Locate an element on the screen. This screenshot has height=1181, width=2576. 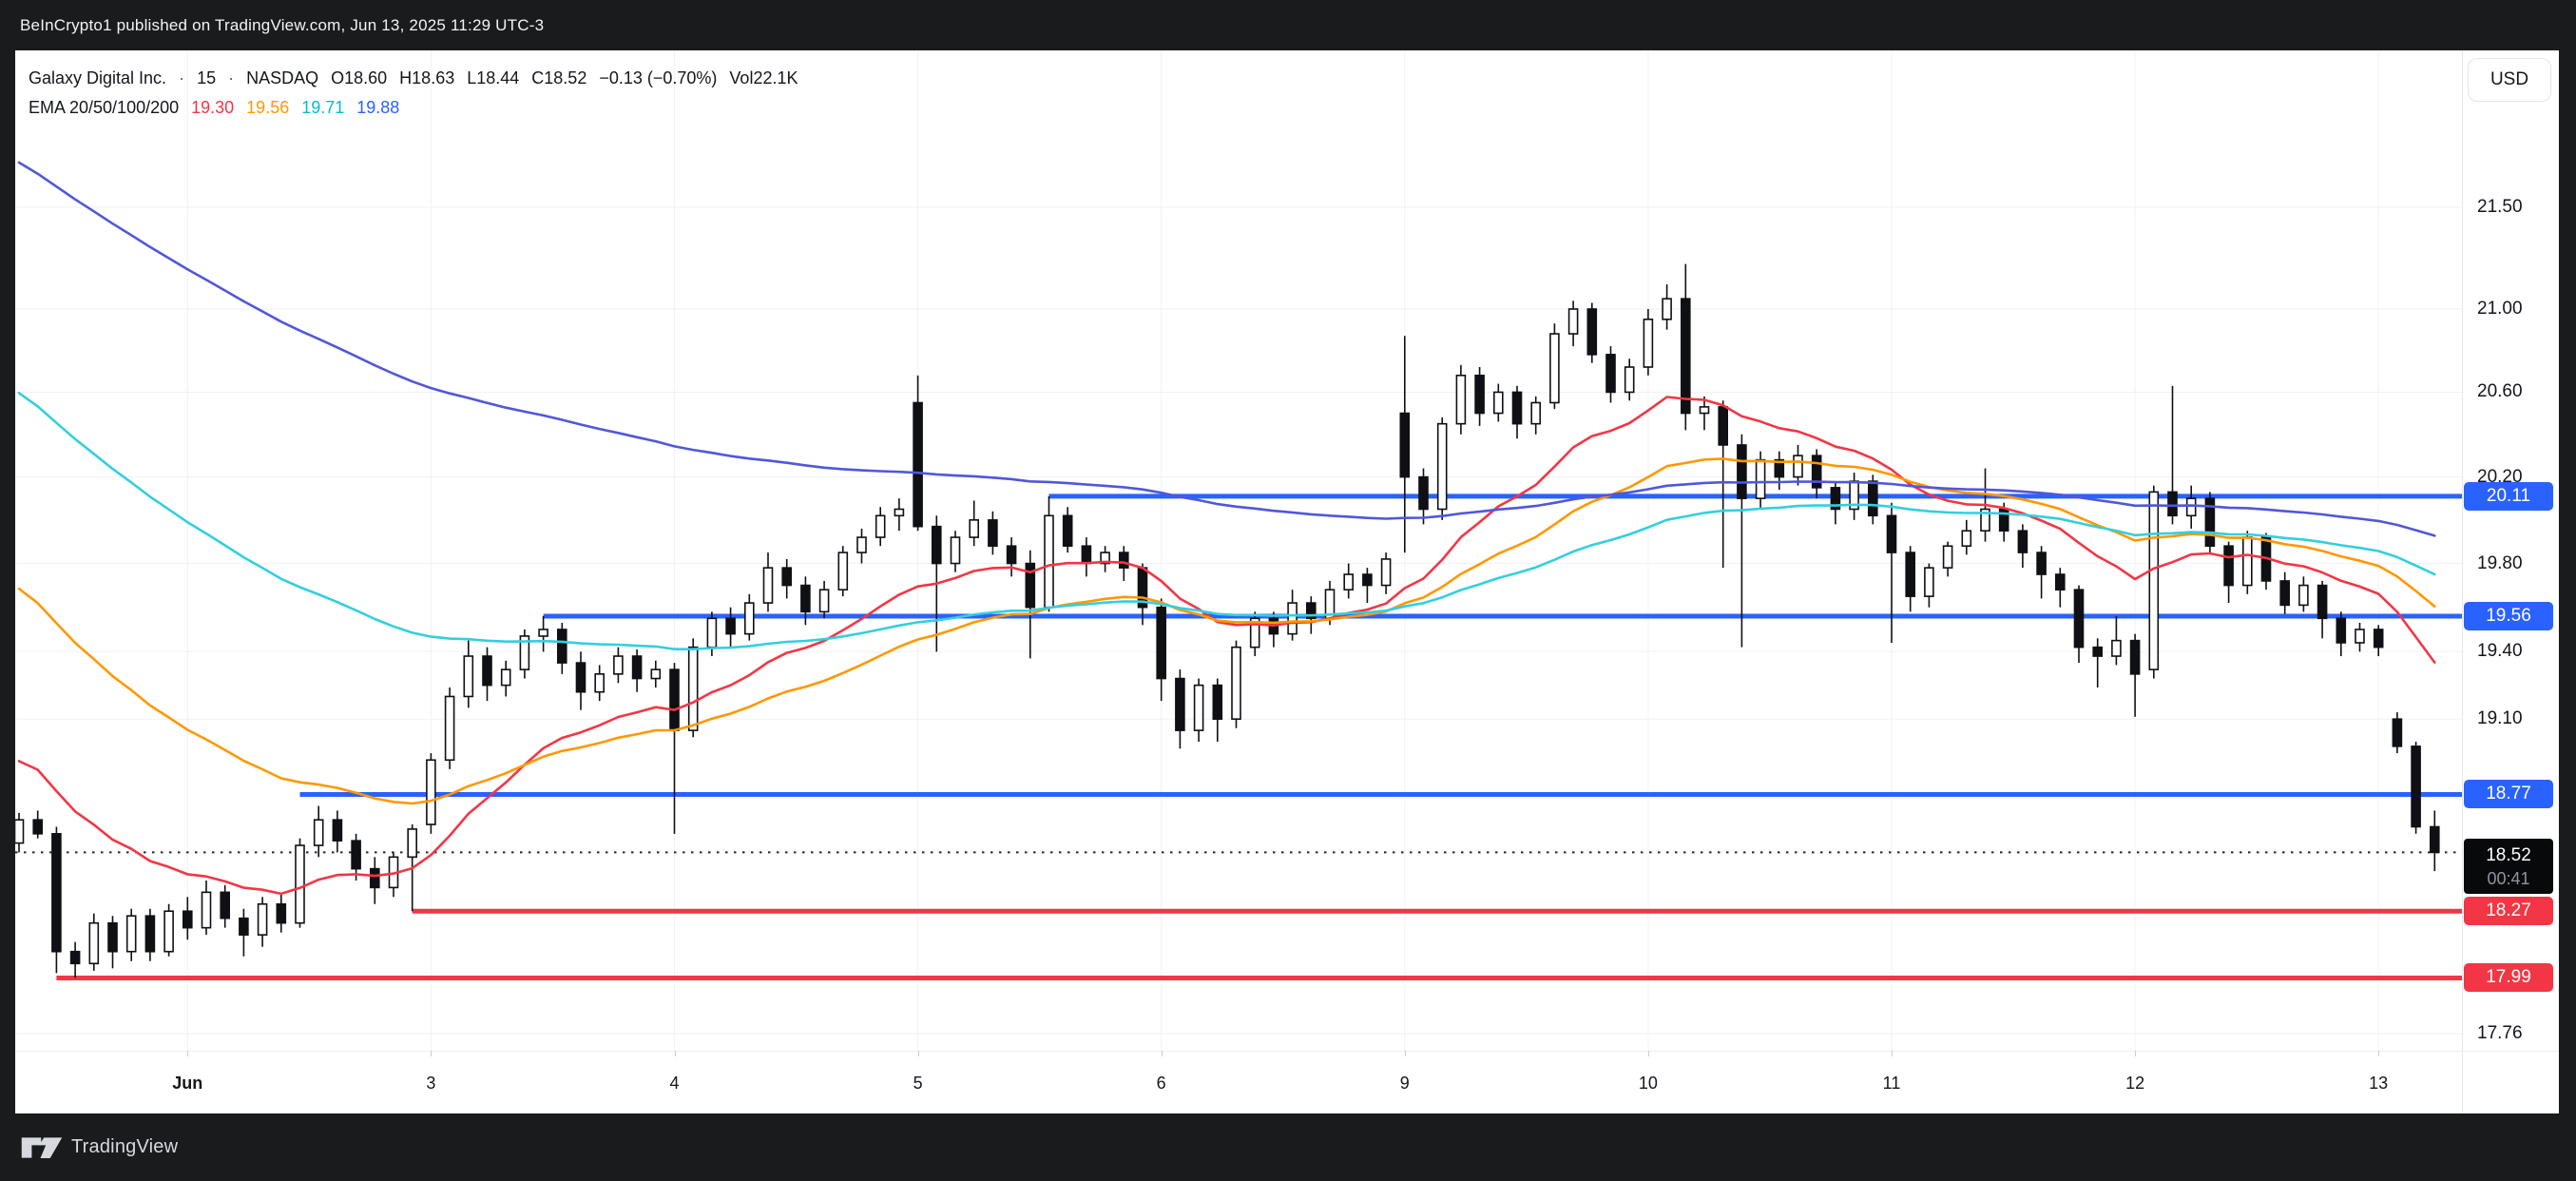
price-tick-label: 20.60 is located at coordinates (2500, 391).